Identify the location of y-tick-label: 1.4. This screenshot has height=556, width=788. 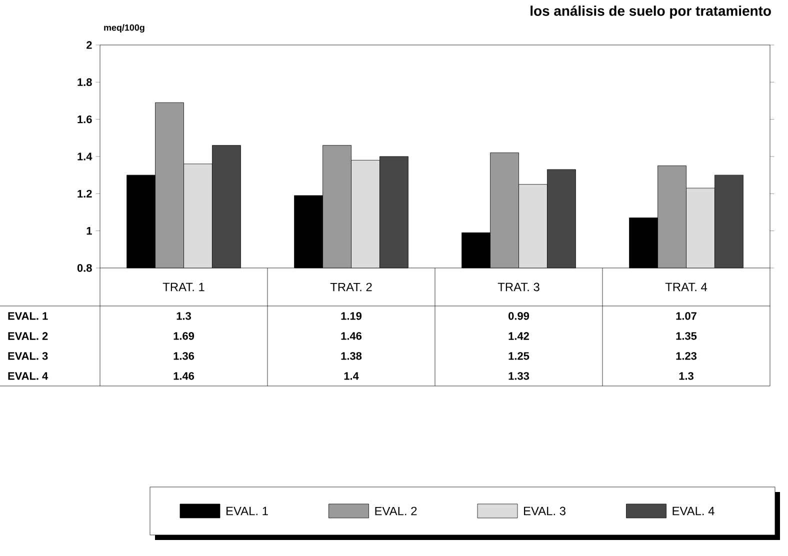
(85, 156).